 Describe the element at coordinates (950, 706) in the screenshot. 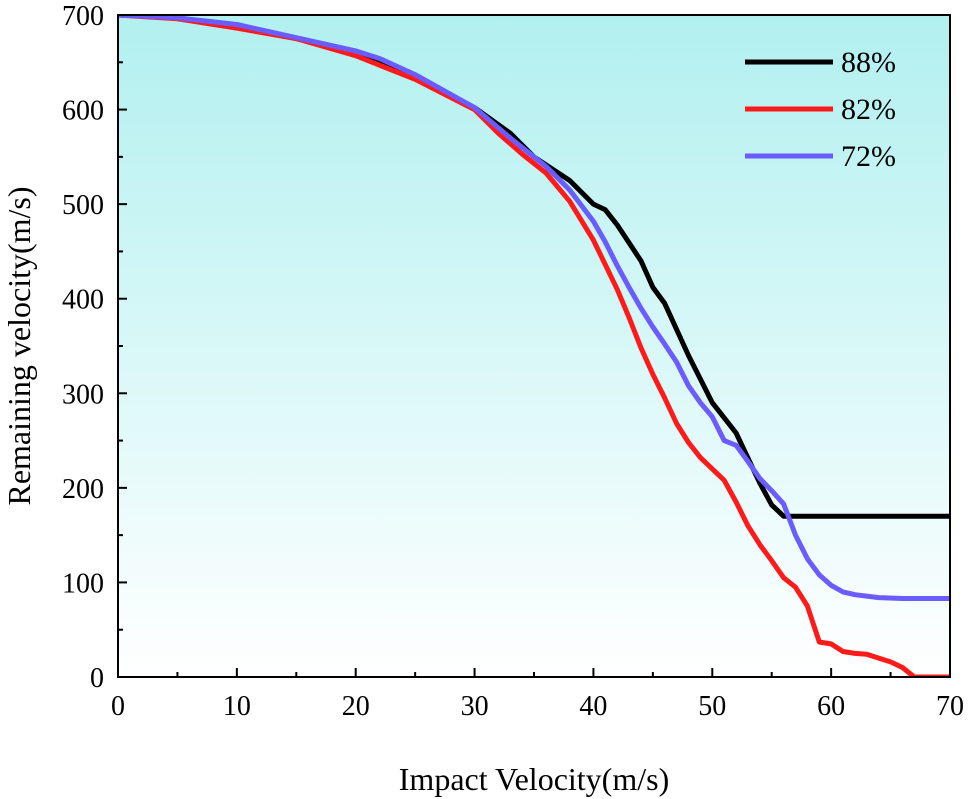

I see `x-tick-label: 70` at that location.